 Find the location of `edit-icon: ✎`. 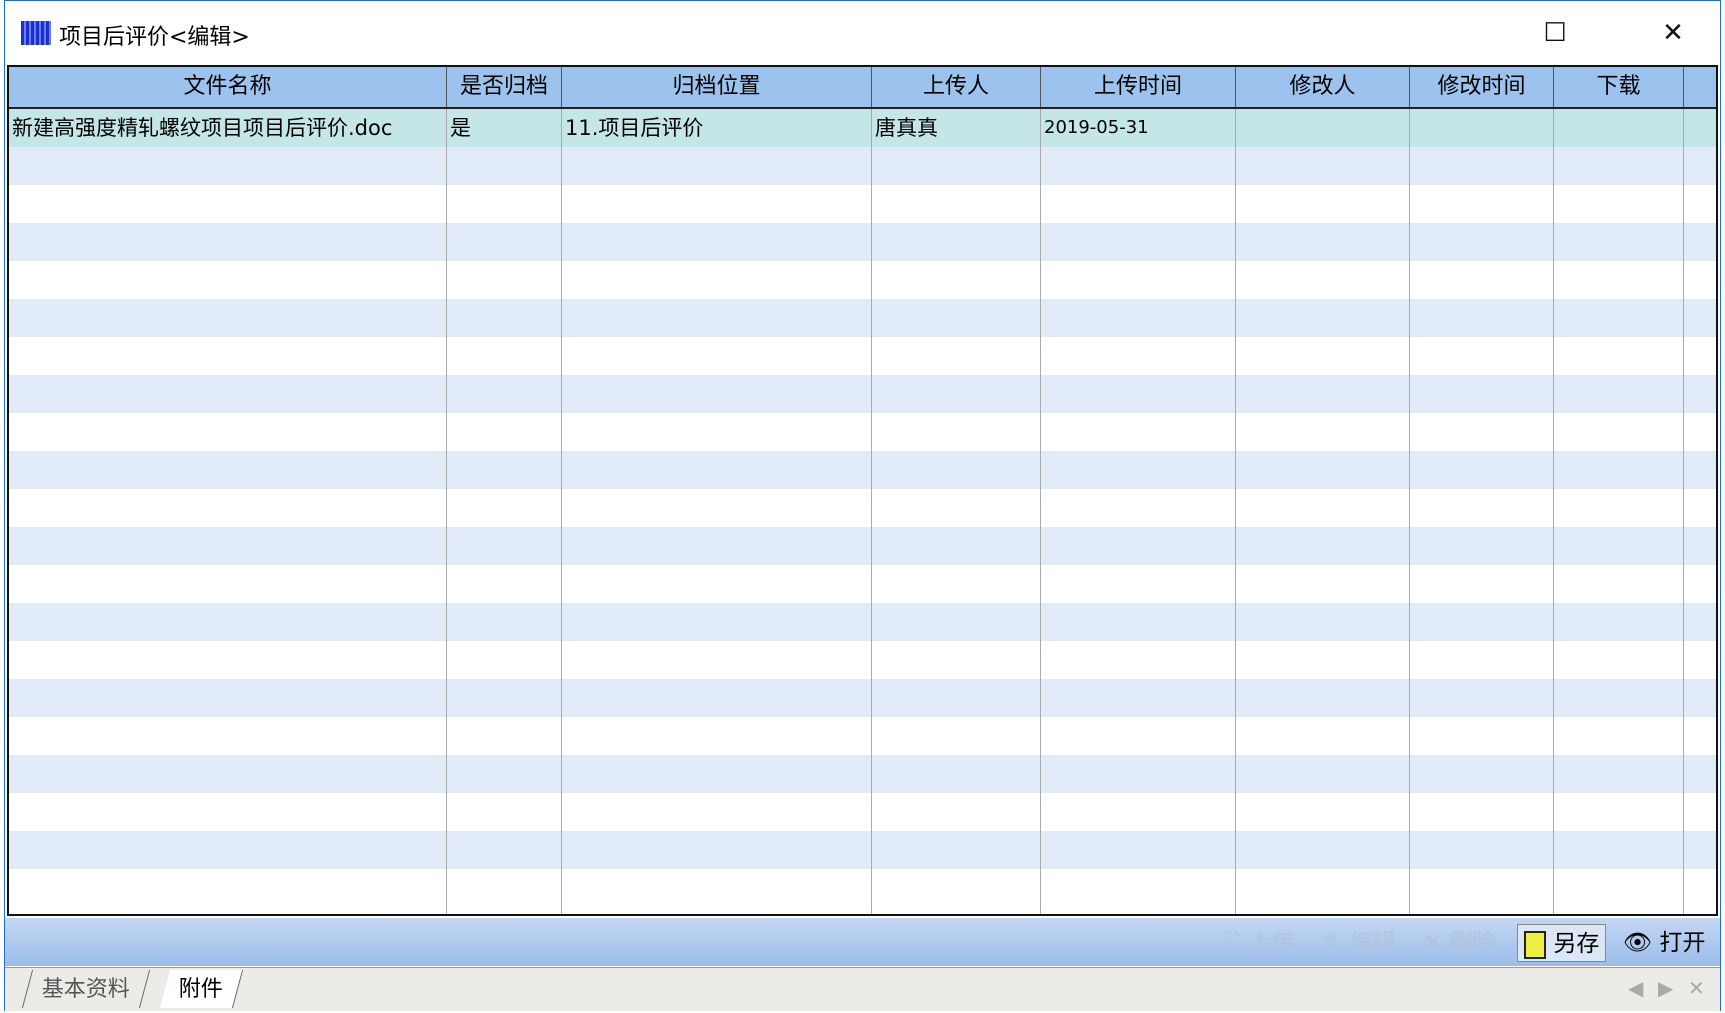

edit-icon: ✎ is located at coordinates (1333, 943).